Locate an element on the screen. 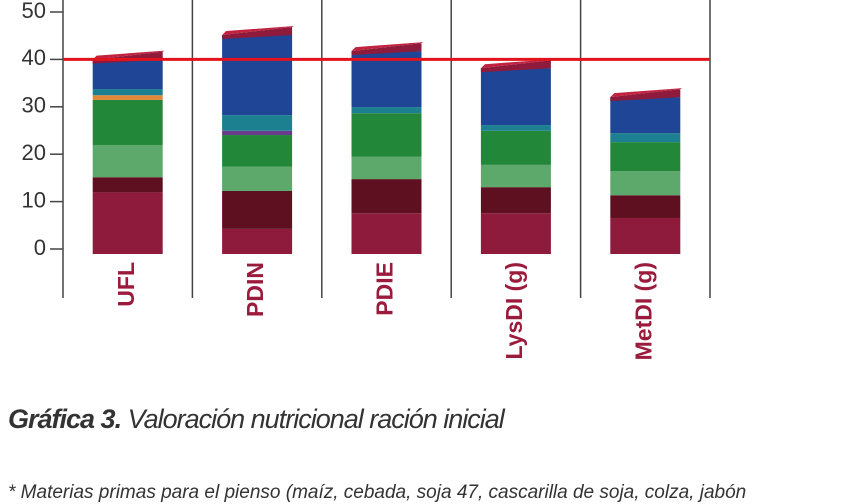 The height and width of the screenshot is (504, 860). x-tick-label: PDIE is located at coordinates (385, 289).